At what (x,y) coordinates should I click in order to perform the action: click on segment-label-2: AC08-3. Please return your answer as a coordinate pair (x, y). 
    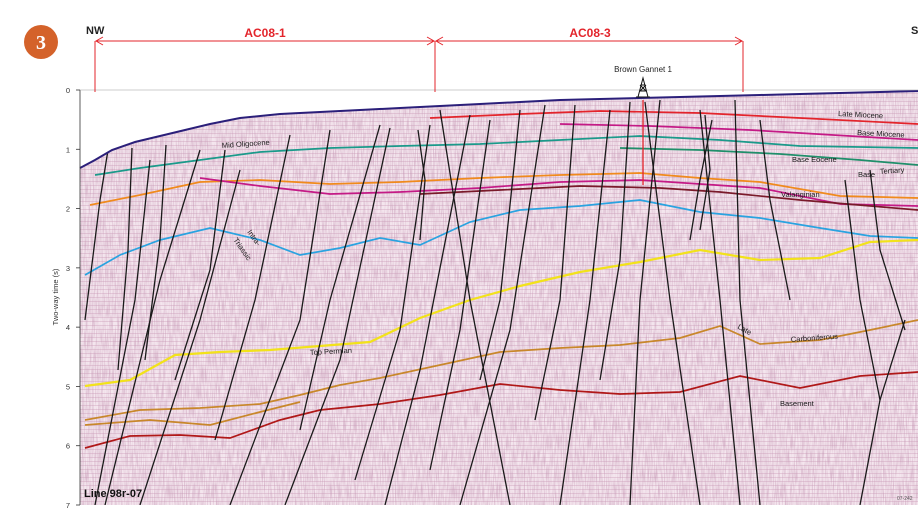
    Looking at the image, I should click on (590, 33).